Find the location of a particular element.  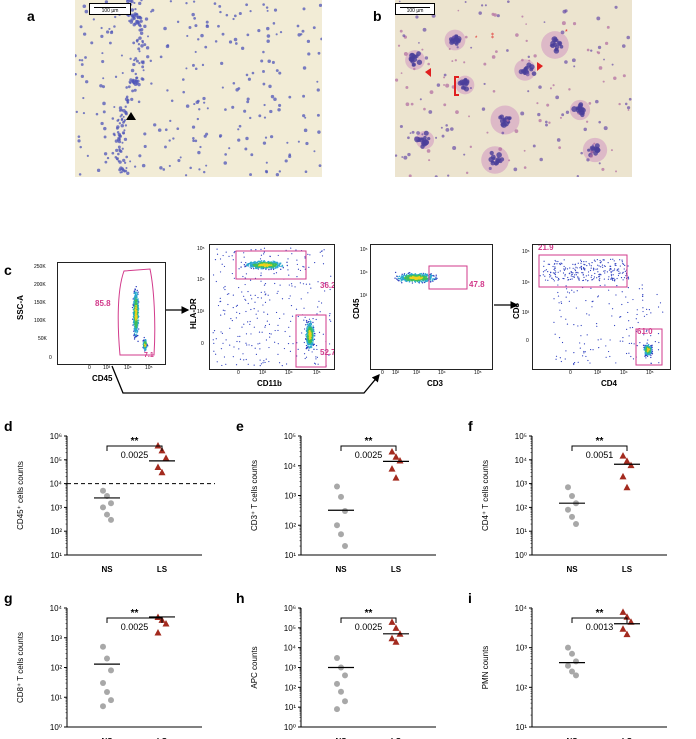

significance-stars: ** is located at coordinates (135, 613).